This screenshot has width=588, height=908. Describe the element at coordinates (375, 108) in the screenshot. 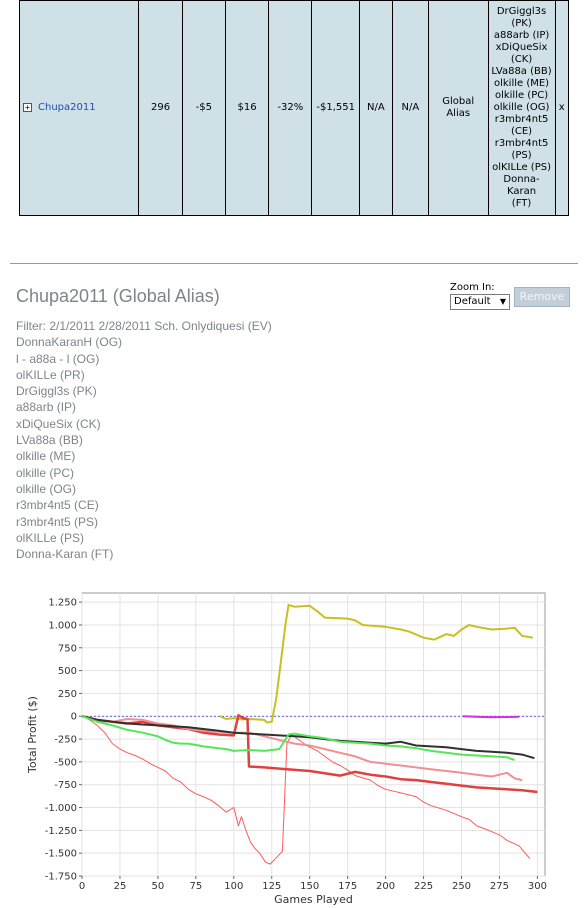

I see `col7-cell: N/A` at that location.